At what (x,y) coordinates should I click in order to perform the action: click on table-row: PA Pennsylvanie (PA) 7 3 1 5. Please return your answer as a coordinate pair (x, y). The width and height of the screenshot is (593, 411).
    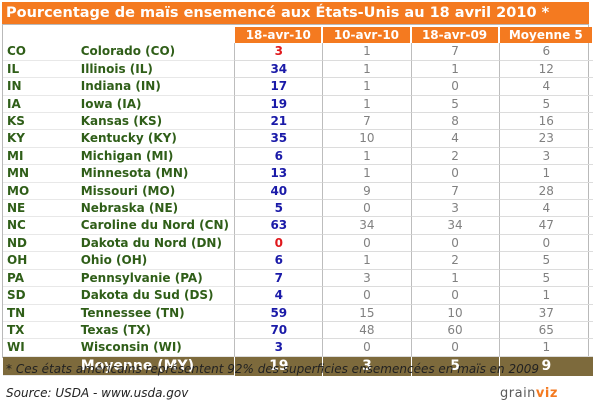
    Looking at the image, I should click on (298, 278).